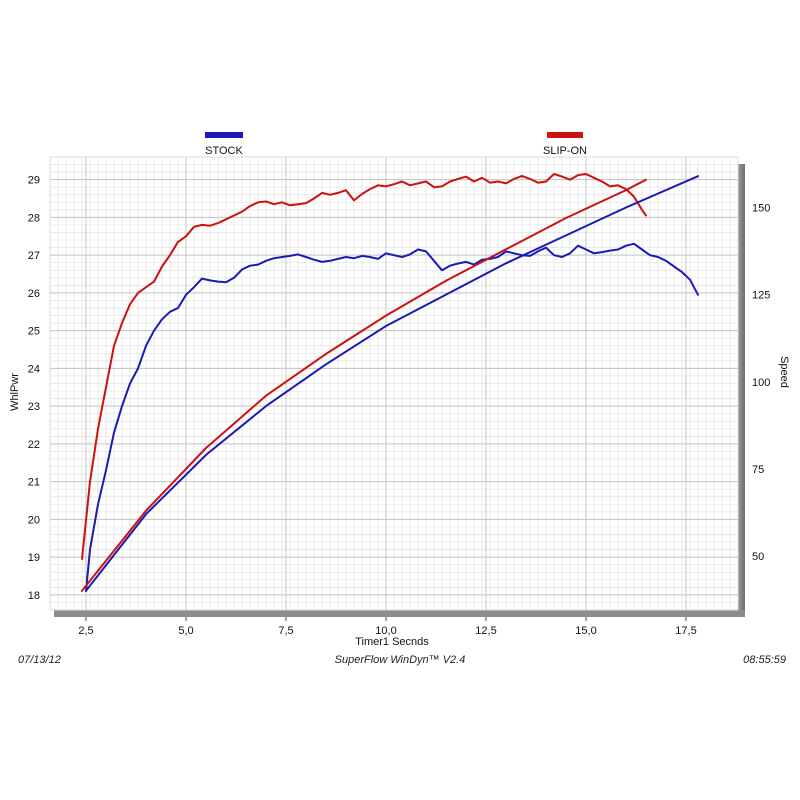 Image resolution: width=800 pixels, height=800 pixels. Describe the element at coordinates (34, 294) in the screenshot. I see `y-left-tick-label: 26` at that location.